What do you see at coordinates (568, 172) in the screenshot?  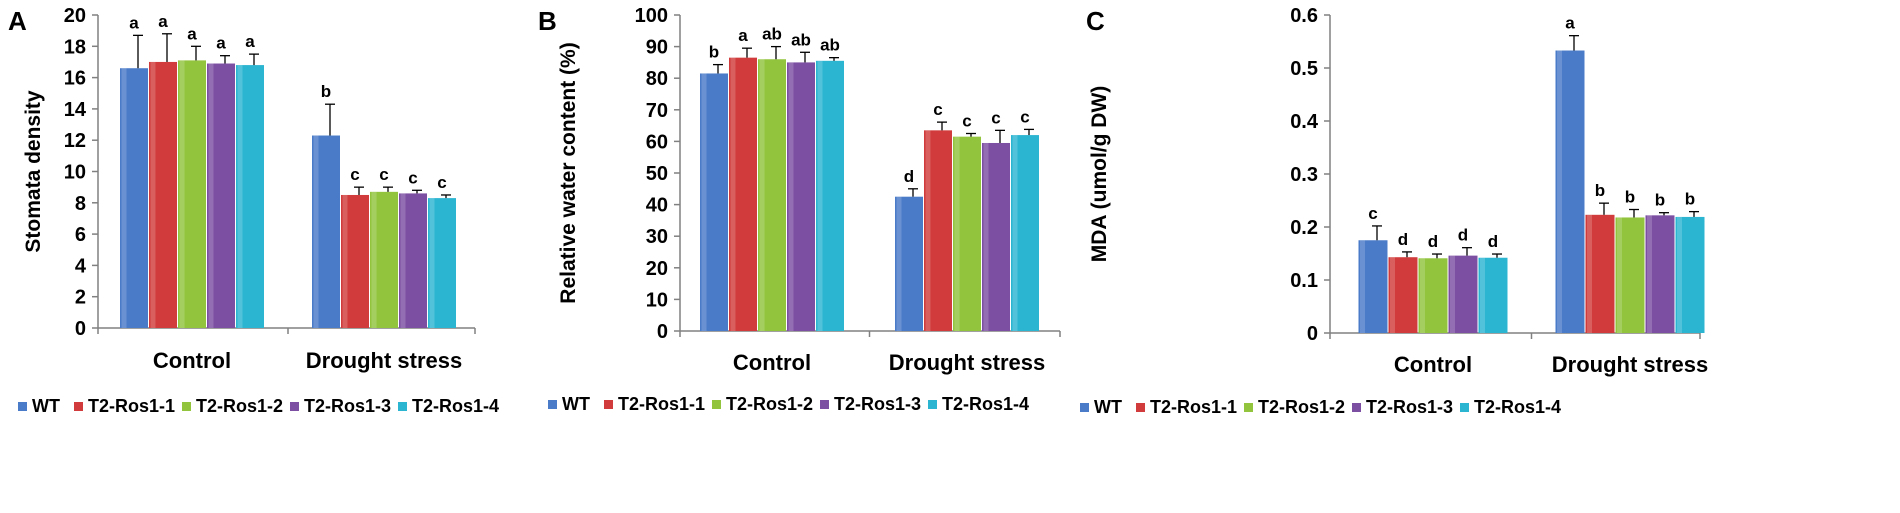 I see `y-axis-title: Relative water content (%)` at bounding box center [568, 172].